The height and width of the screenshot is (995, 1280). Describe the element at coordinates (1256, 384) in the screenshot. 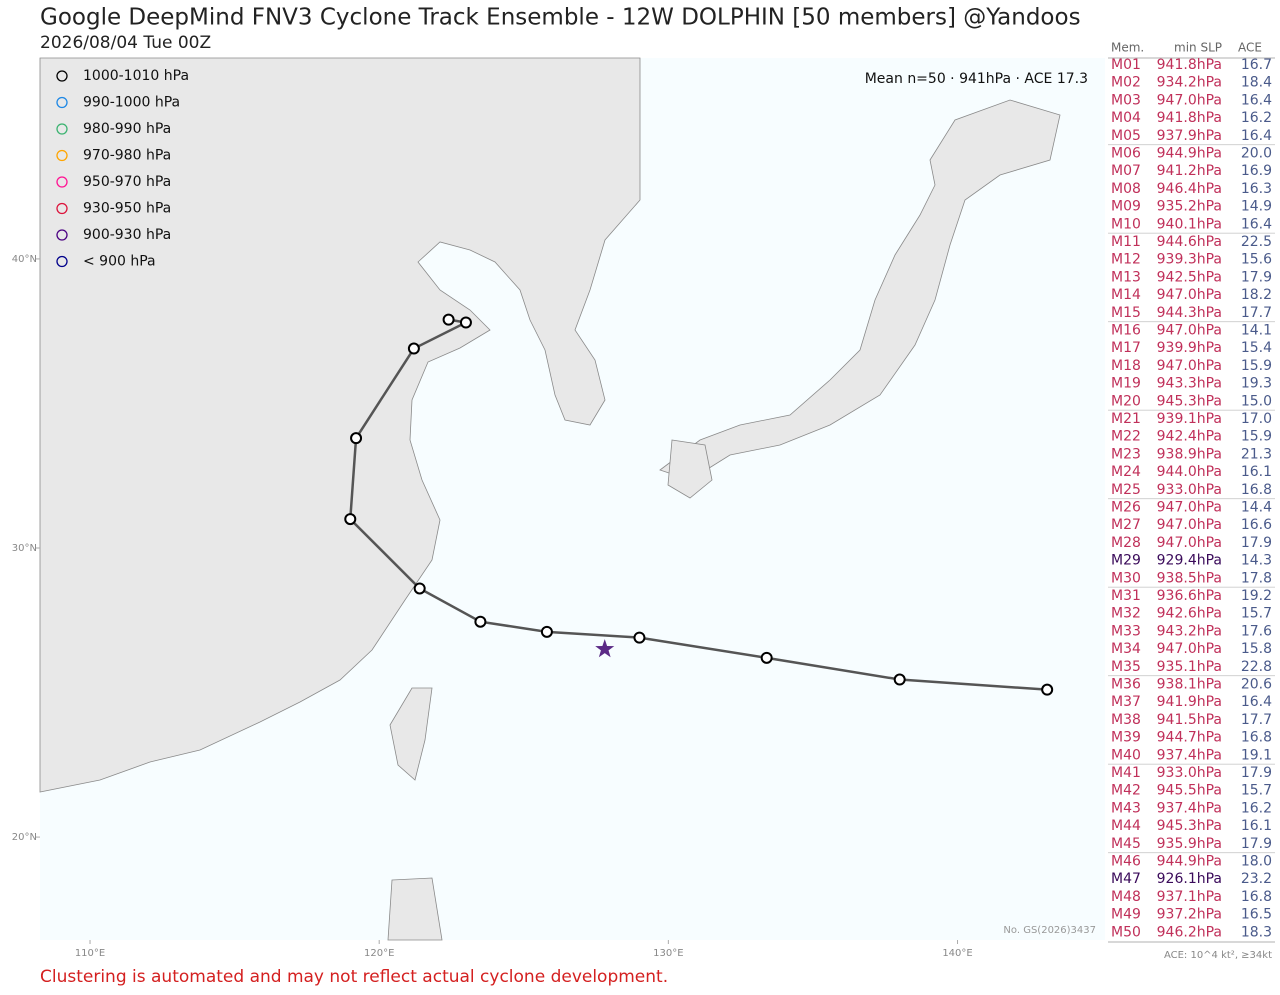

I see `member-ace: 19.3` at that location.